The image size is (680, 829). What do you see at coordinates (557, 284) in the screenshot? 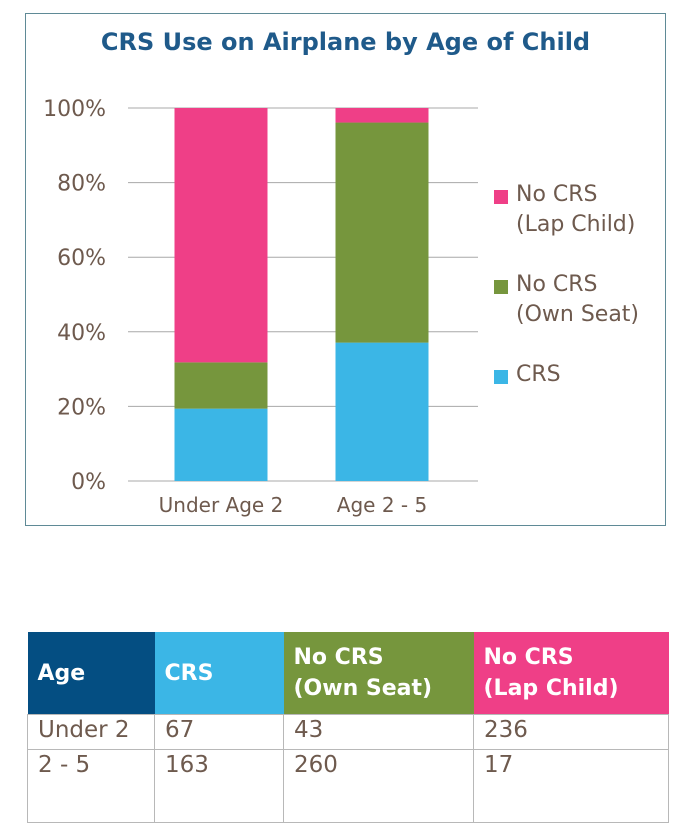
I see `legend-label-own-seat-line1: No CRS` at bounding box center [557, 284].